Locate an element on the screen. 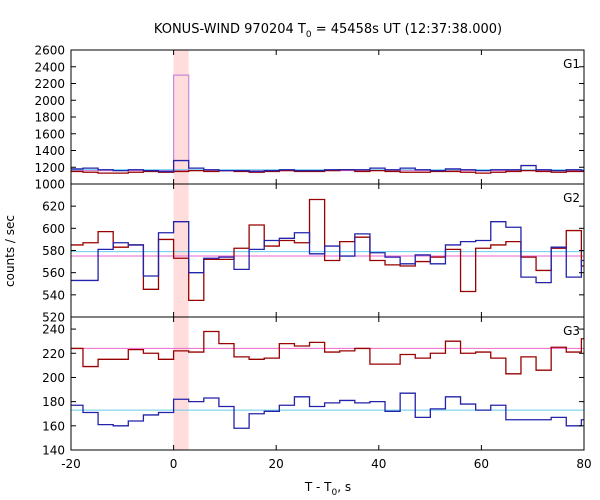 The height and width of the screenshot is (500, 600). x-tick-label: 20 is located at coordinates (276, 464).